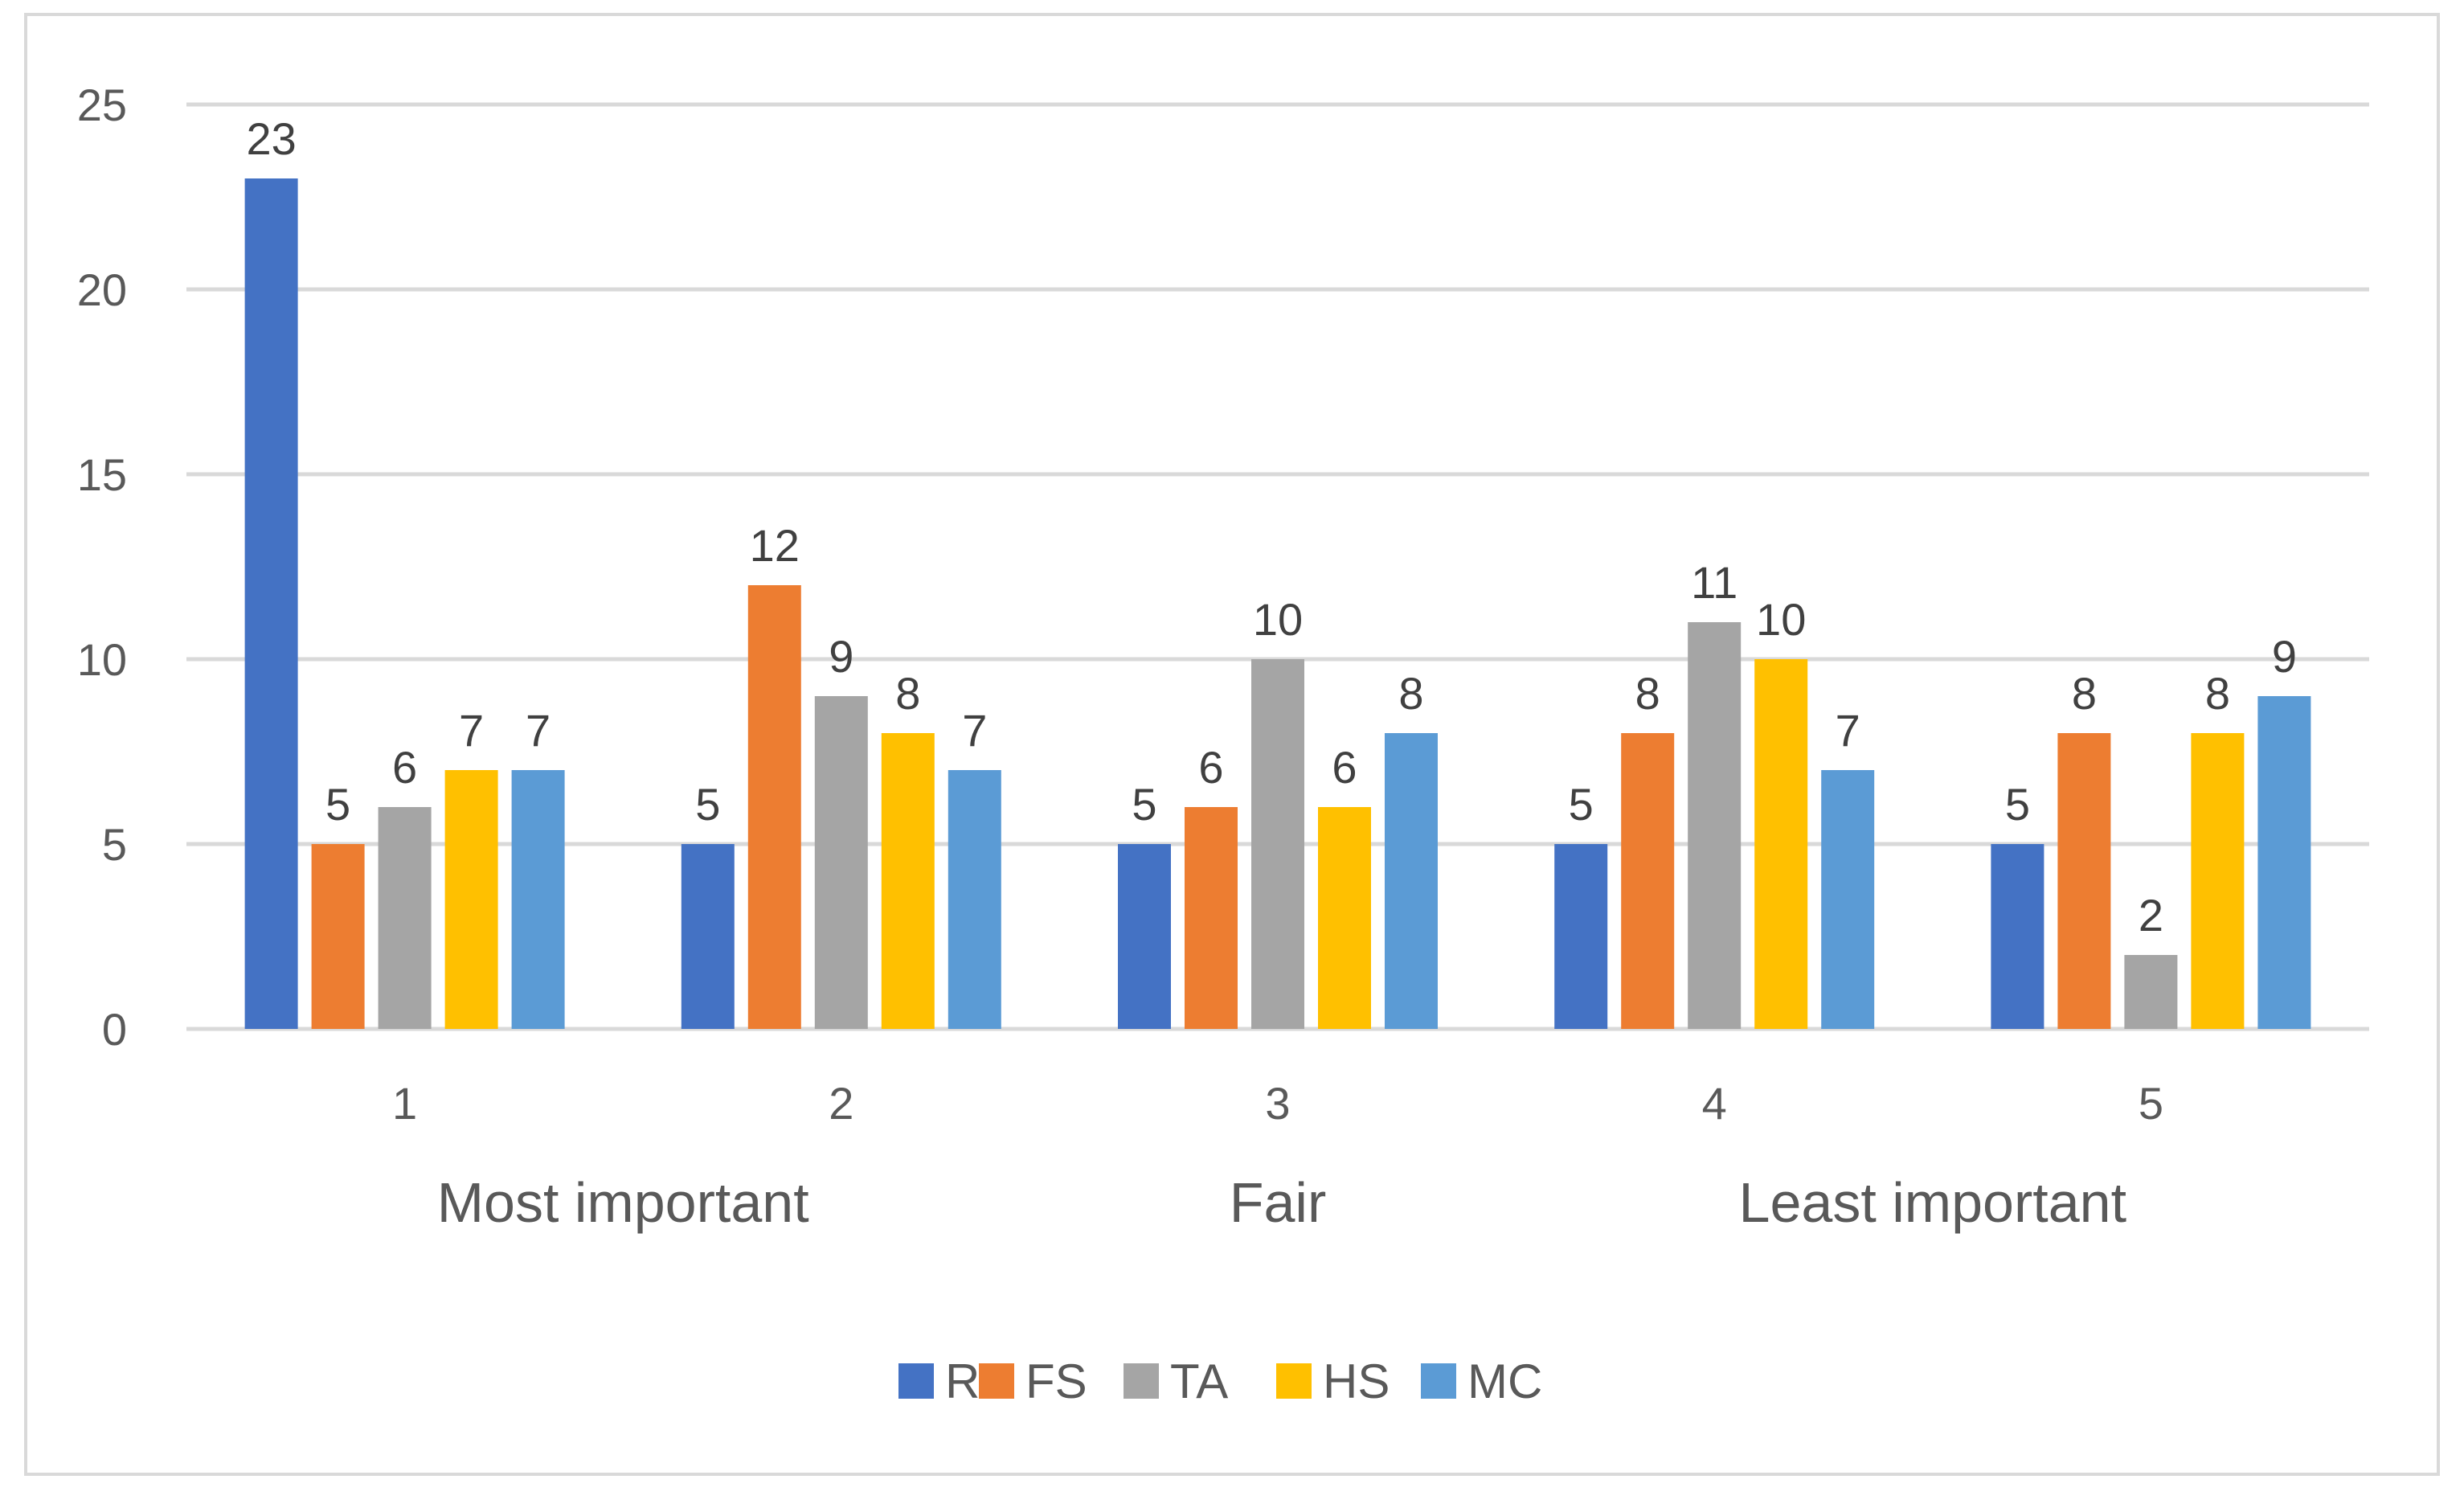 This screenshot has width=2464, height=1504. I want to click on x-axis-group-labels: Most important Fair Least important, so click(1281, 1203).